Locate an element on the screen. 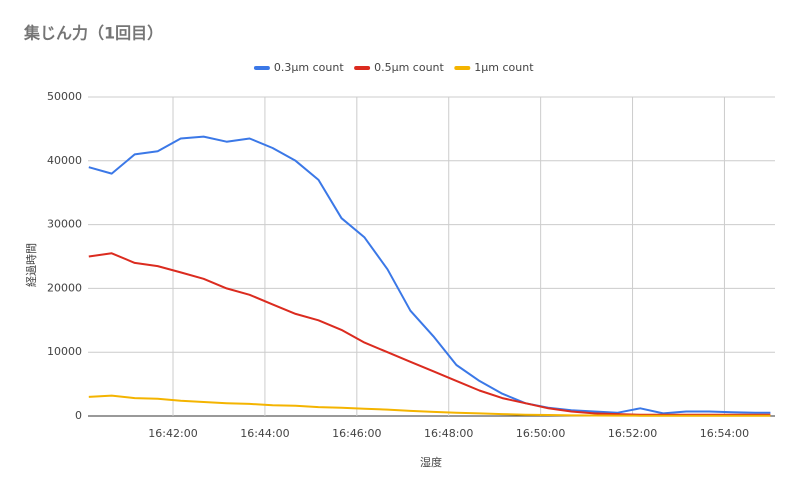  x-tick-label: 16:52:00 is located at coordinates (632, 433).